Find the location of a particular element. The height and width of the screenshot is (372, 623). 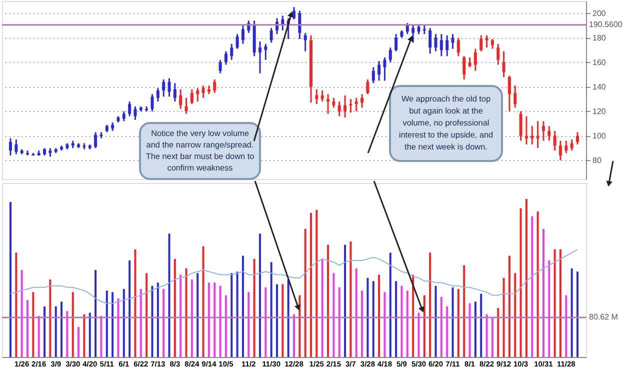

annotation: We approach the old top but again look at the volume, no professional interest to the upside, and the next week is down. is located at coordinates (446, 123).